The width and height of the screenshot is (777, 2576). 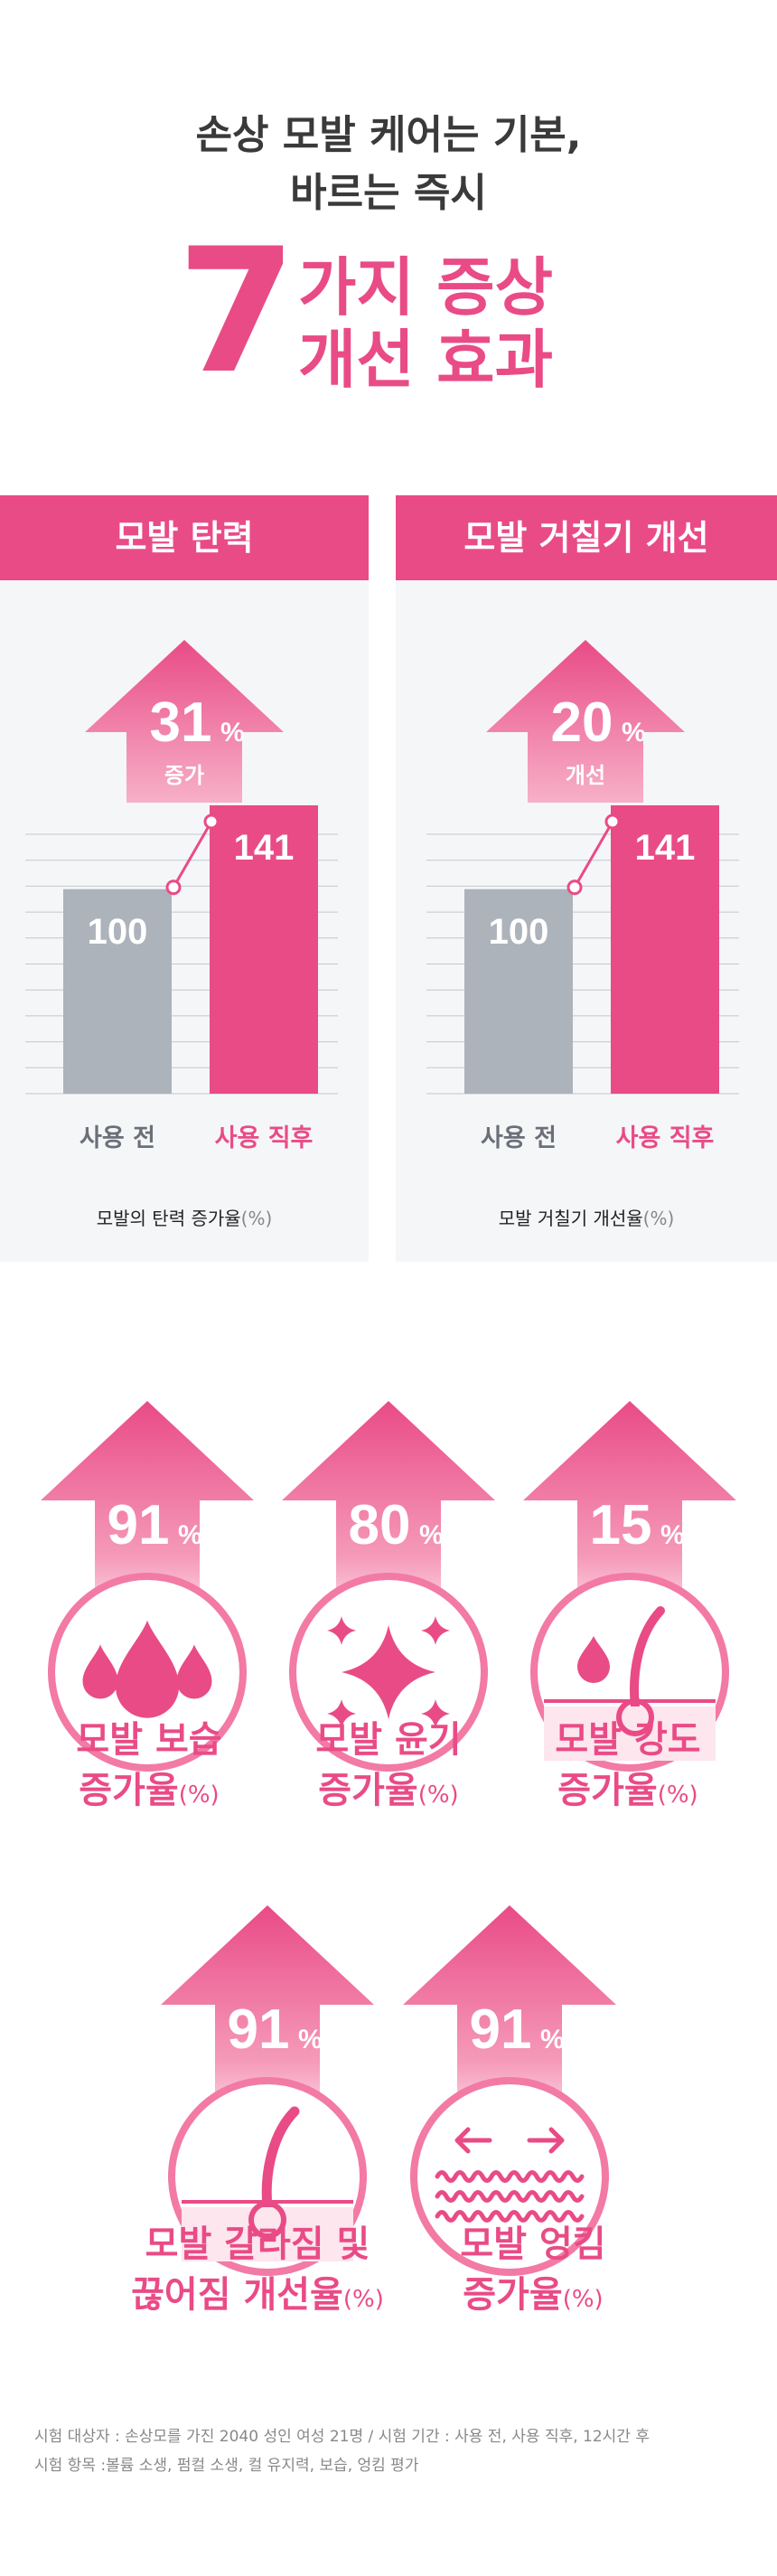 I want to click on stat-line1: 모발 강도, so click(x=628, y=1740).